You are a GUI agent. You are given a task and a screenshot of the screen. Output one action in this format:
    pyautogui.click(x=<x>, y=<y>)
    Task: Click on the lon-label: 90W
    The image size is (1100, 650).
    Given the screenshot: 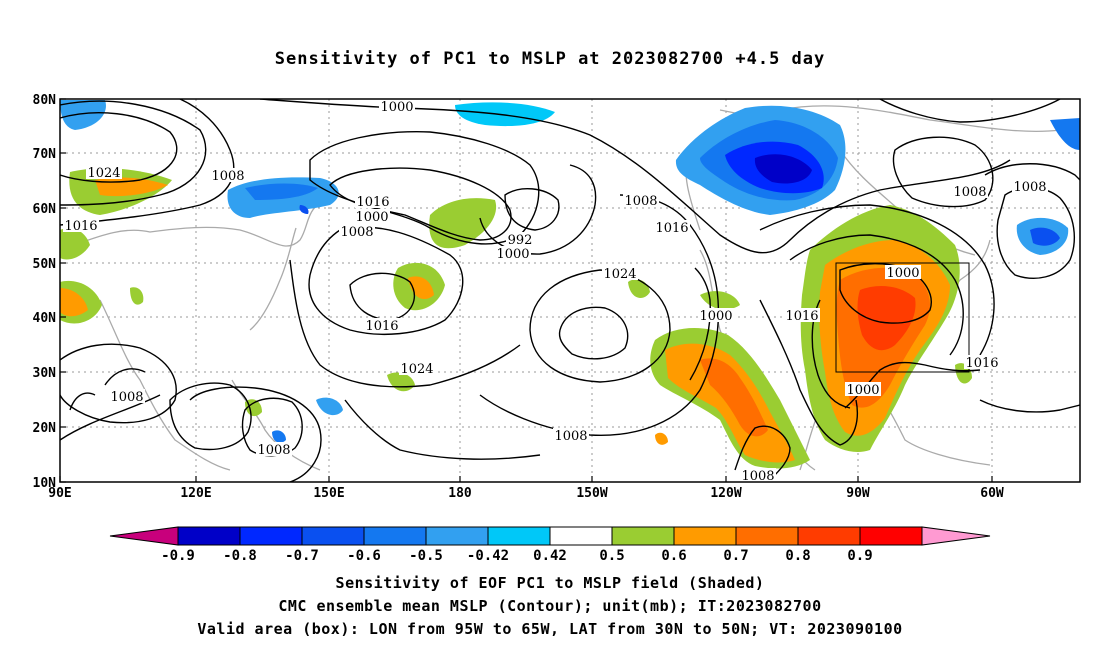 What is the action you would take?
    pyautogui.click(x=858, y=493)
    